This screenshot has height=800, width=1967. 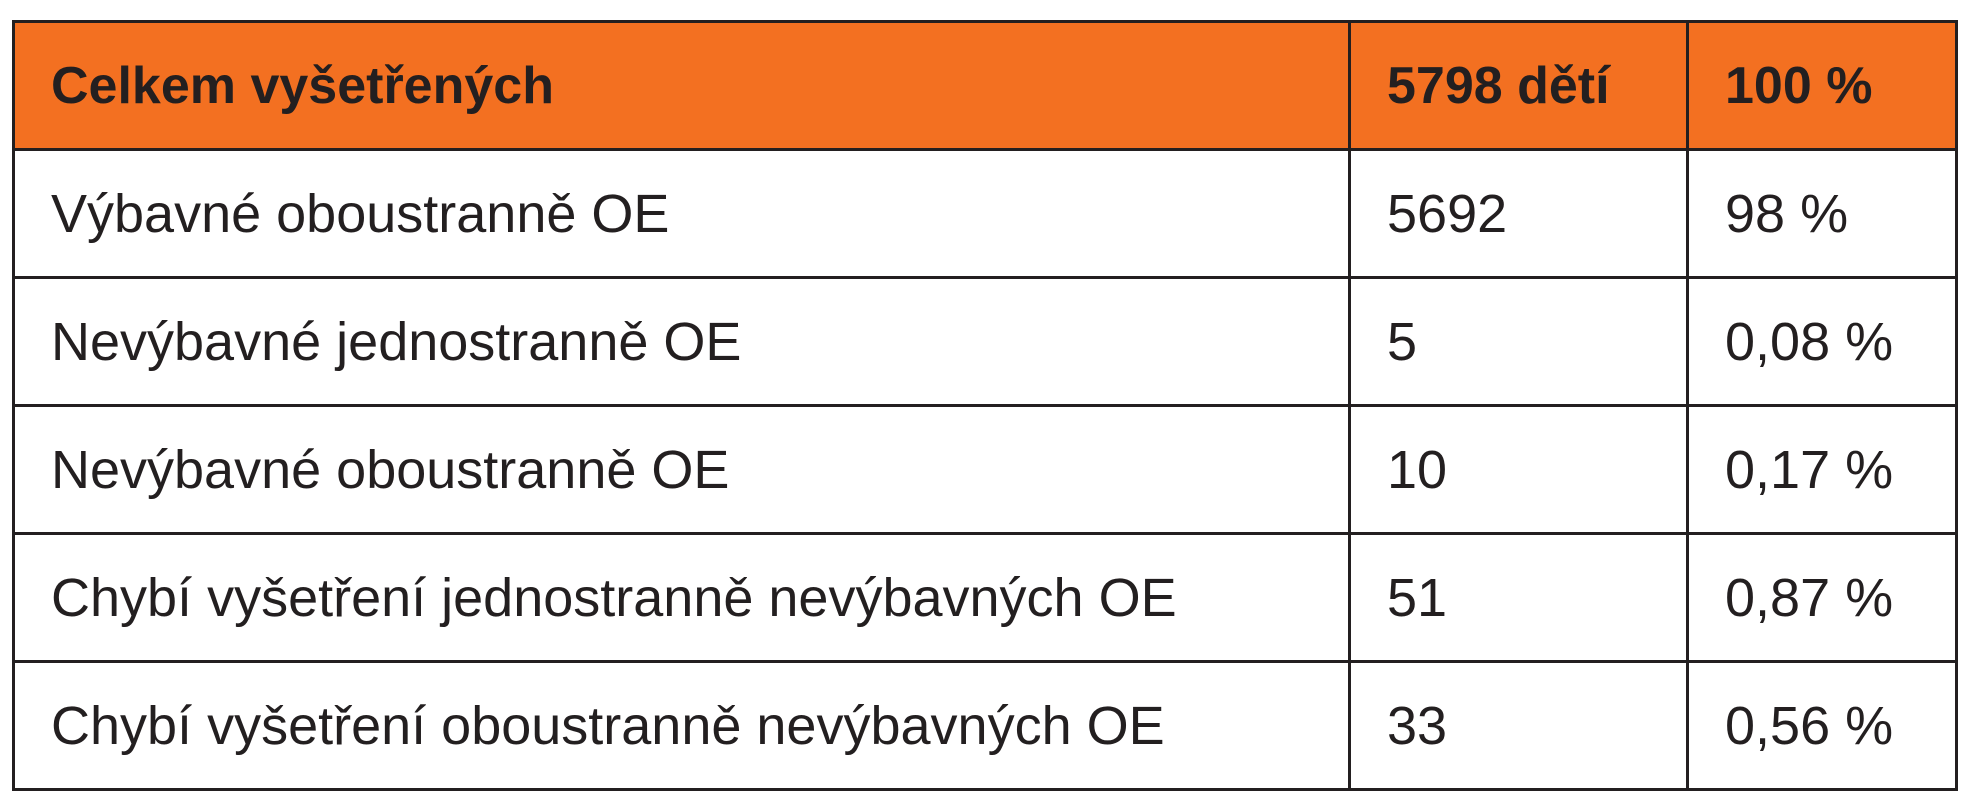 What do you see at coordinates (681, 469) in the screenshot?
I see `row-label-cell: Nevýbavné oboustranně OE` at bounding box center [681, 469].